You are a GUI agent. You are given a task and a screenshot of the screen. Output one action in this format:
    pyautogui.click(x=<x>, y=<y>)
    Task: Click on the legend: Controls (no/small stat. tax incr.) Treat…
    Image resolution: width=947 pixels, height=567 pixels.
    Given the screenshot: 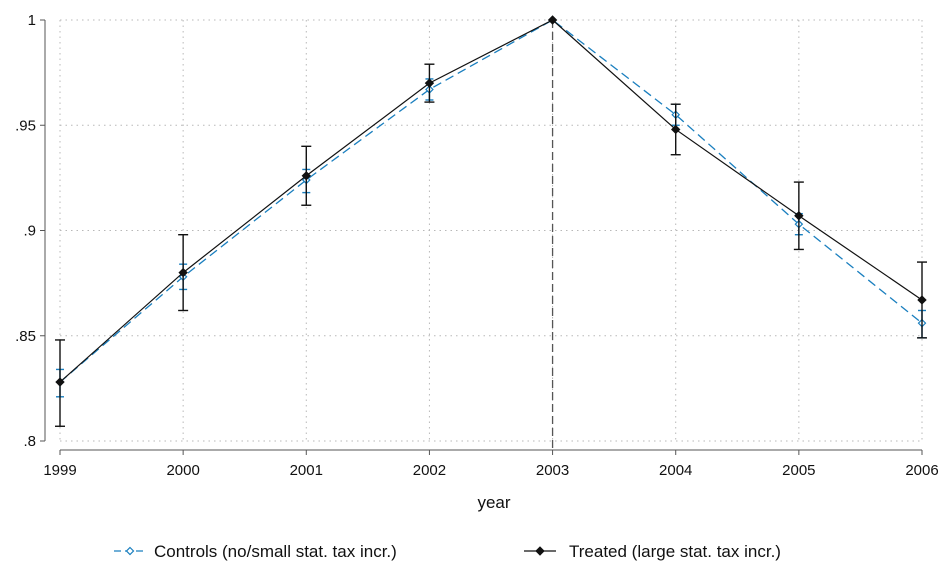 What is the action you would take?
    pyautogui.click(x=447, y=551)
    